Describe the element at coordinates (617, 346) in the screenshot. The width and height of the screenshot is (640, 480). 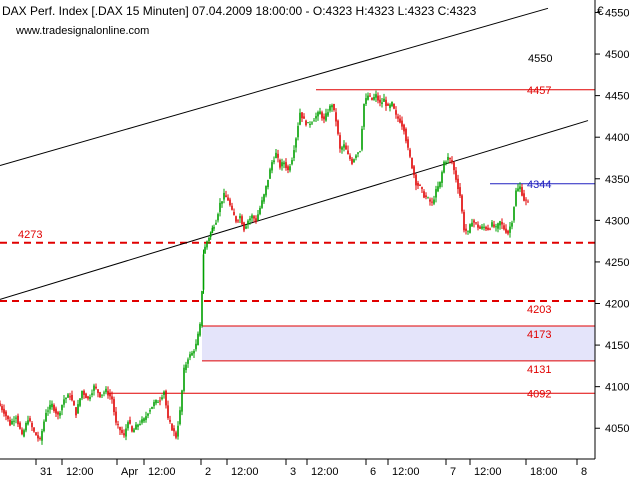
I see `y-tick-label: 4150` at that location.